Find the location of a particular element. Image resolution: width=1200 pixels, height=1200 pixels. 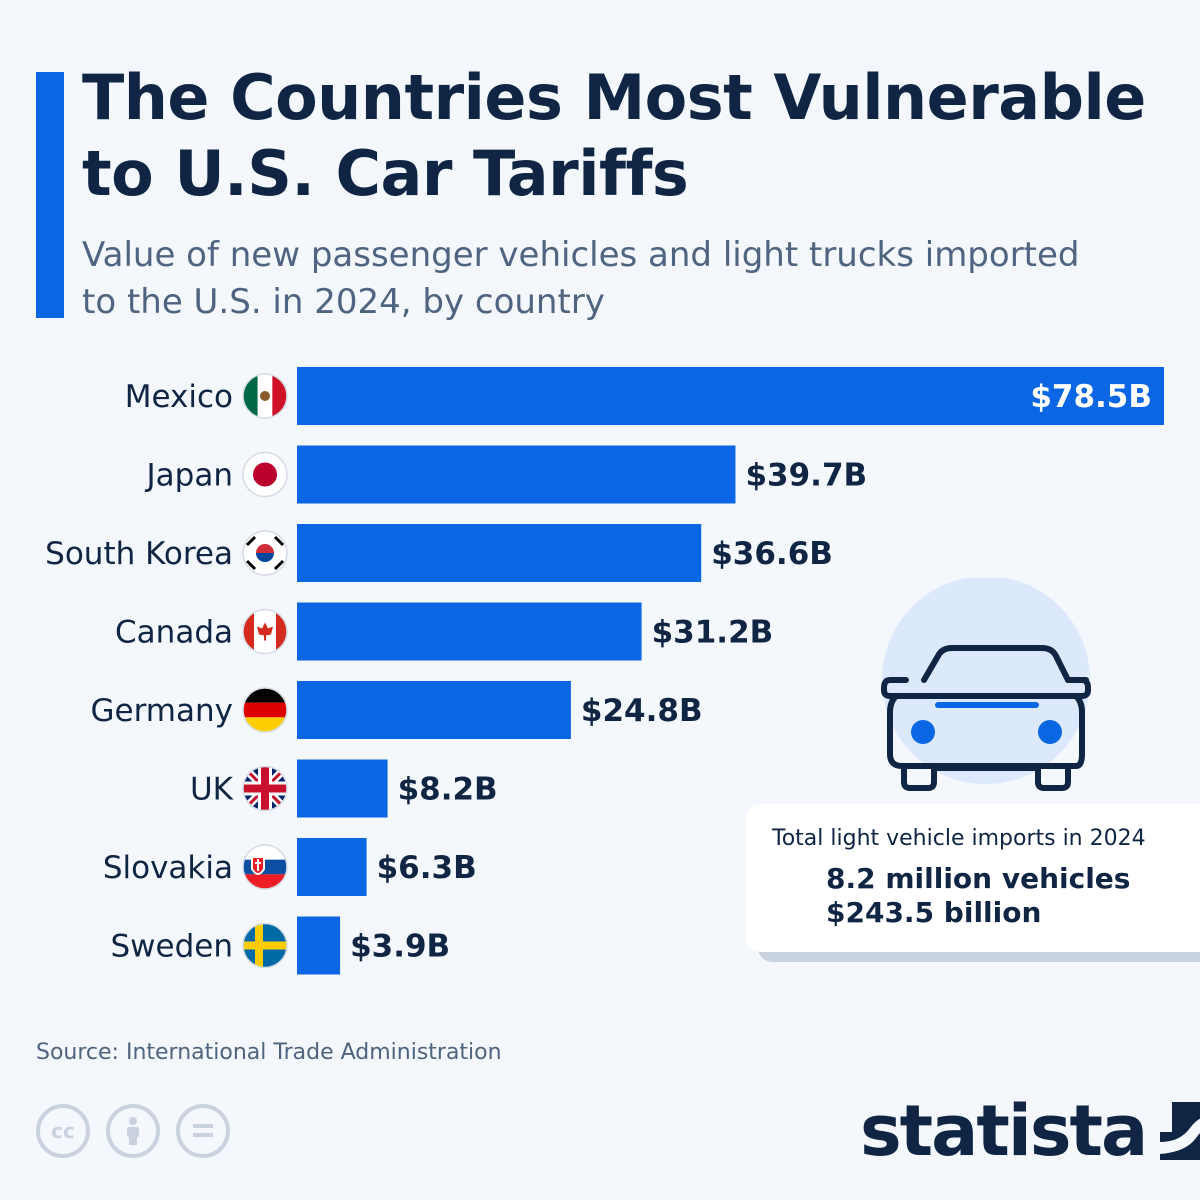

statista-logo: statista is located at coordinates (1030, 1131).